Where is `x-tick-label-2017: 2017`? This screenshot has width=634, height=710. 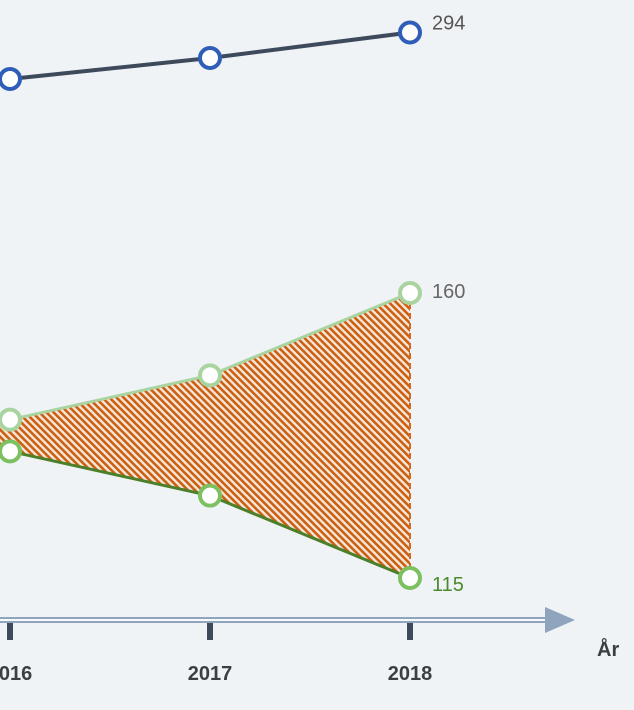
x-tick-label-2017: 2017 is located at coordinates (210, 674).